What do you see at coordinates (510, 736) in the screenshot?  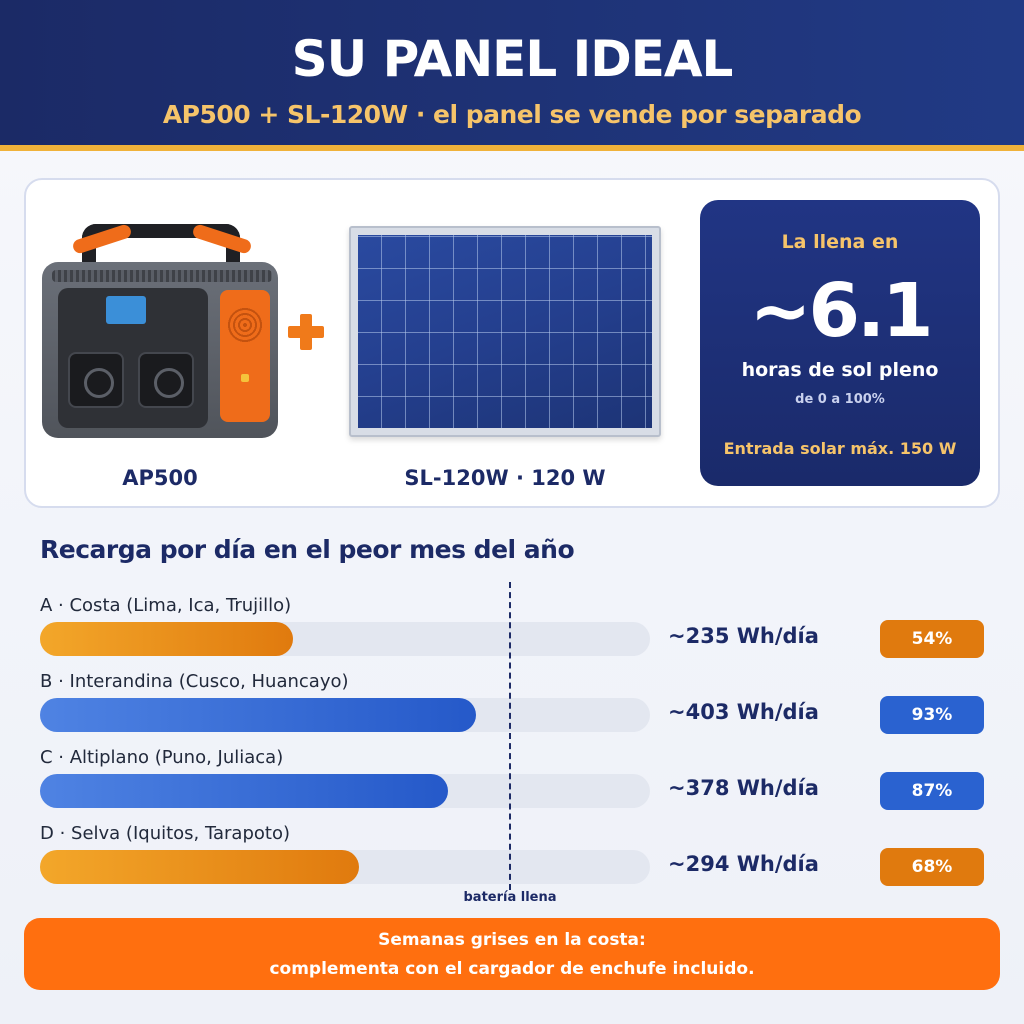 I see `full-battery-line` at bounding box center [510, 736].